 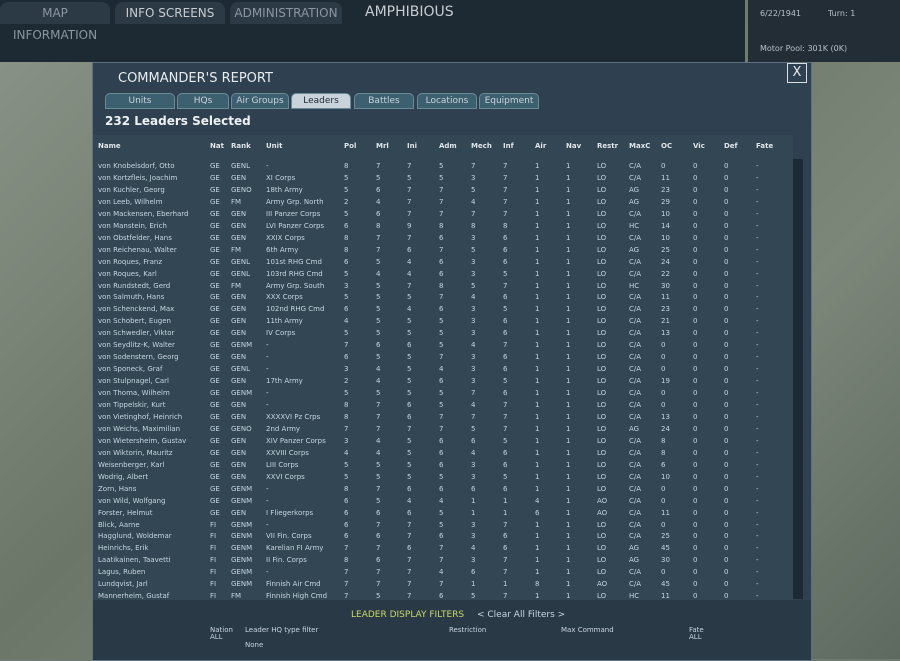 I want to click on column-header: MaxC, so click(x=640, y=146).